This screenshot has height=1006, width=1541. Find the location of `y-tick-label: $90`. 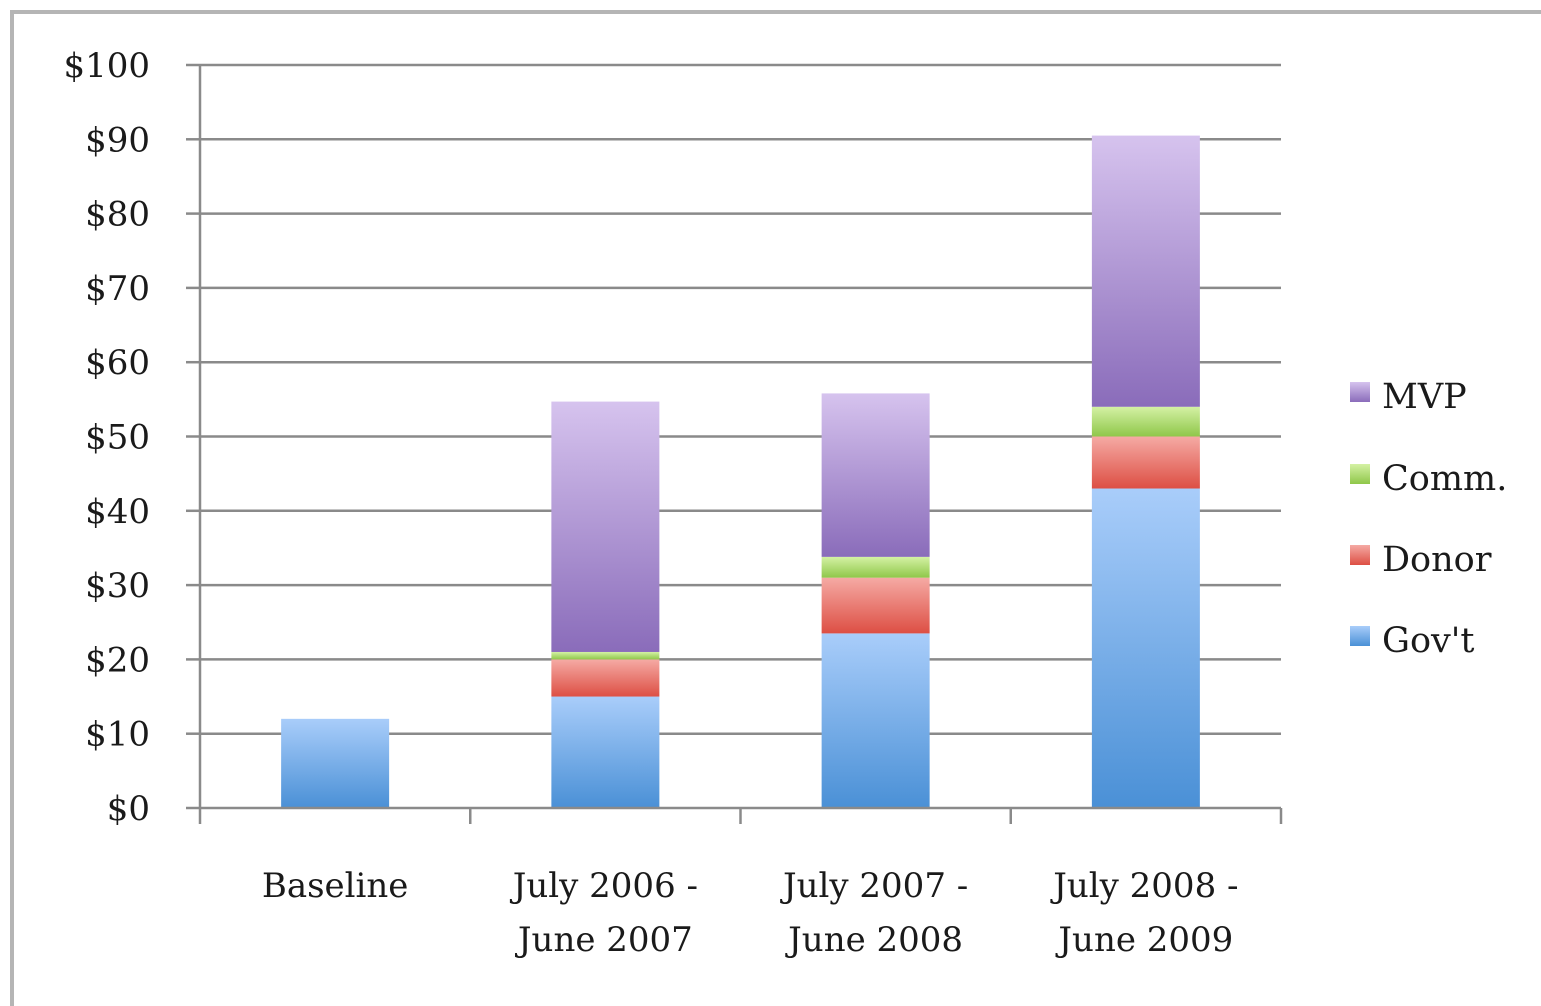

y-tick-label: $90 is located at coordinates (117, 140).